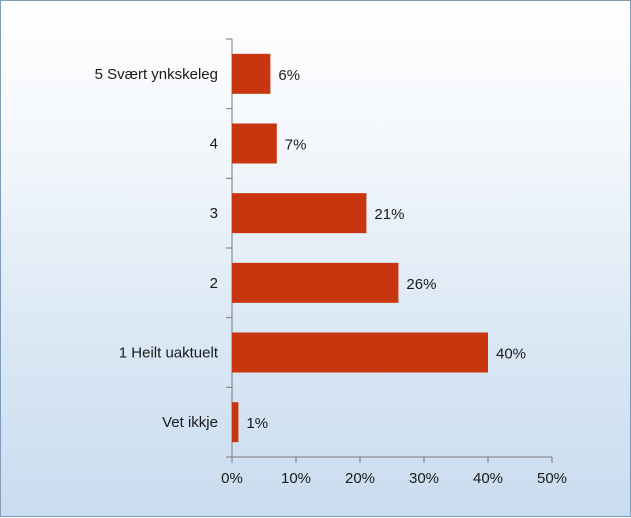 The width and height of the screenshot is (631, 518). I want to click on category-label: 1 Heilt uaktuelt, so click(169, 353).